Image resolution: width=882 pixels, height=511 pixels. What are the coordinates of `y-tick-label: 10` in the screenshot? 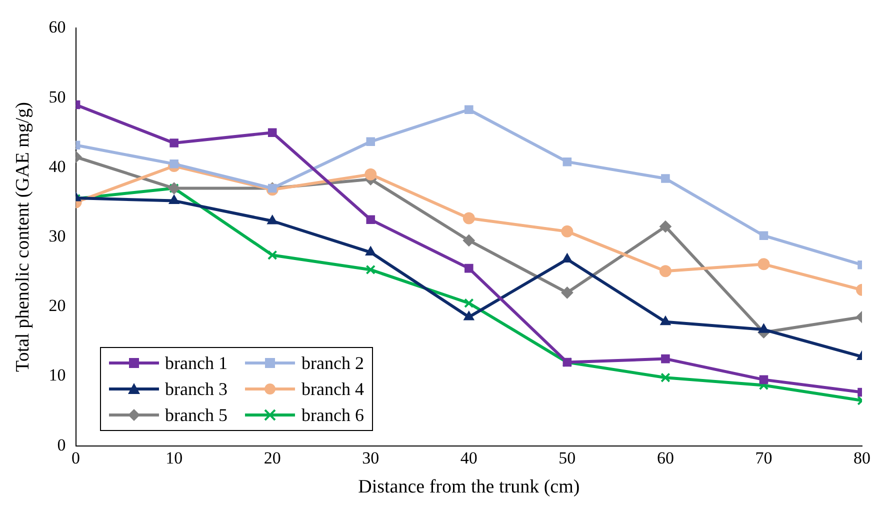 It's located at (57, 375).